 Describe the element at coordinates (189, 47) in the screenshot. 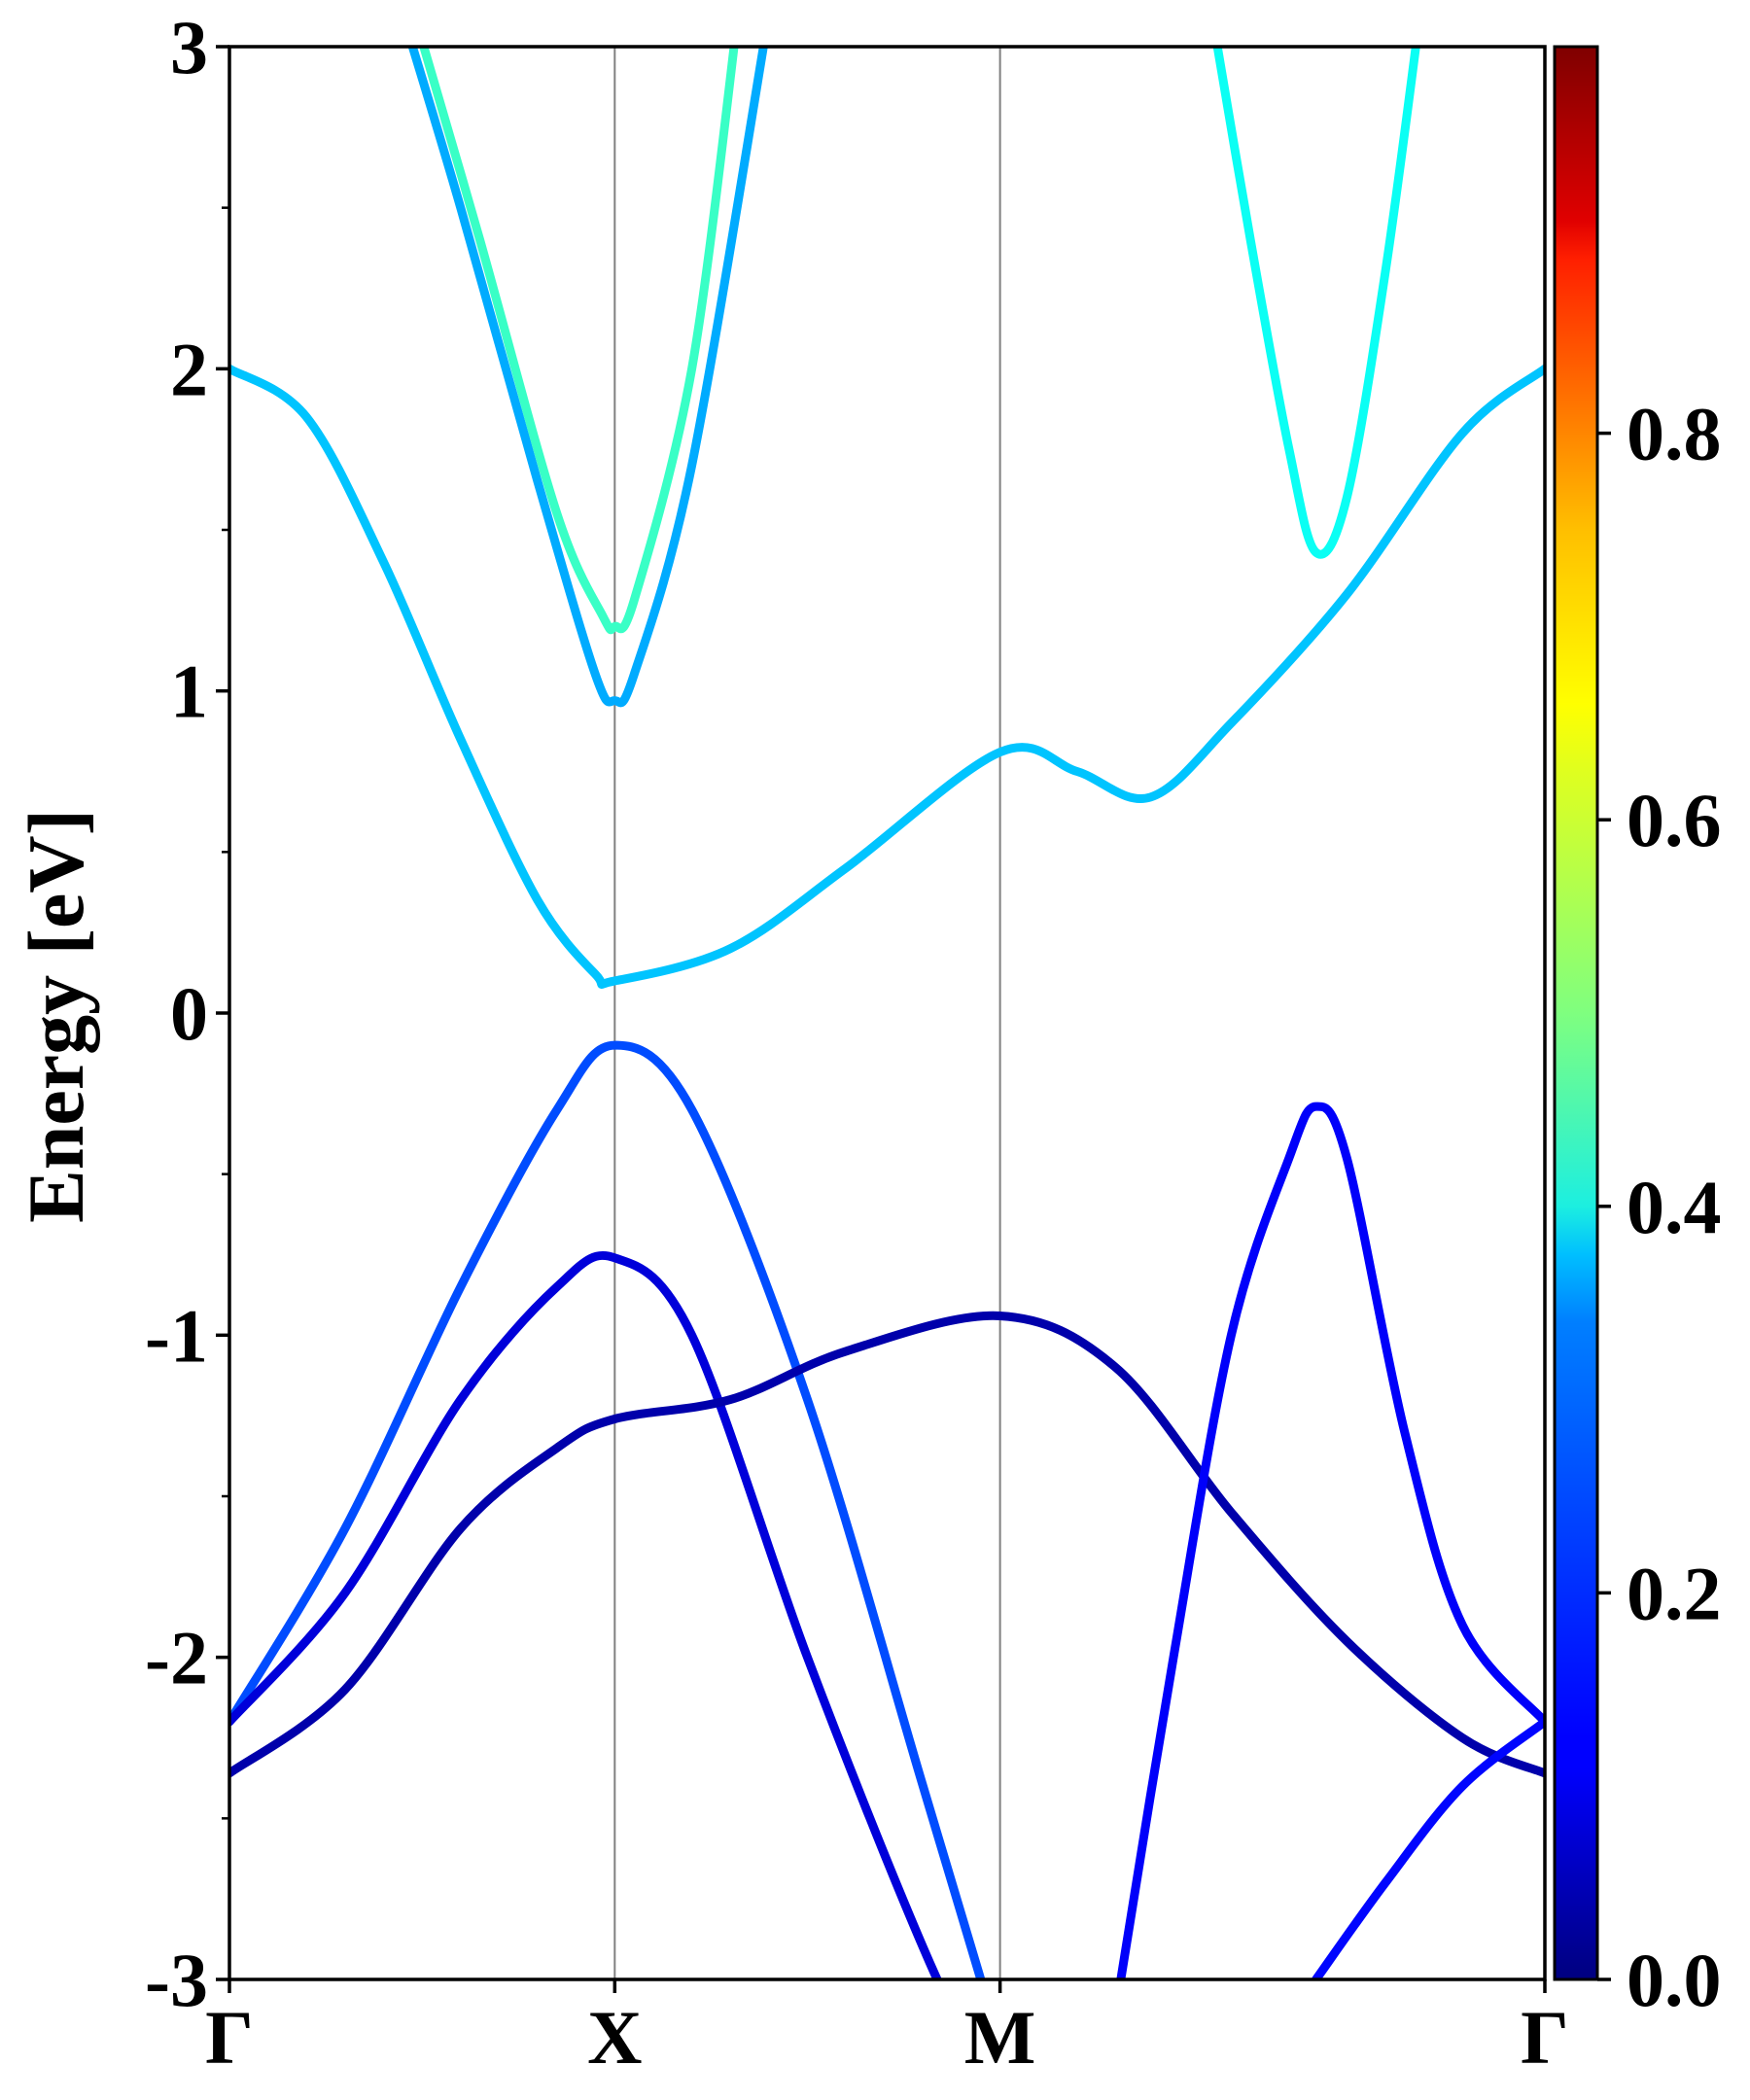

I see `y-tick-label: 3` at that location.